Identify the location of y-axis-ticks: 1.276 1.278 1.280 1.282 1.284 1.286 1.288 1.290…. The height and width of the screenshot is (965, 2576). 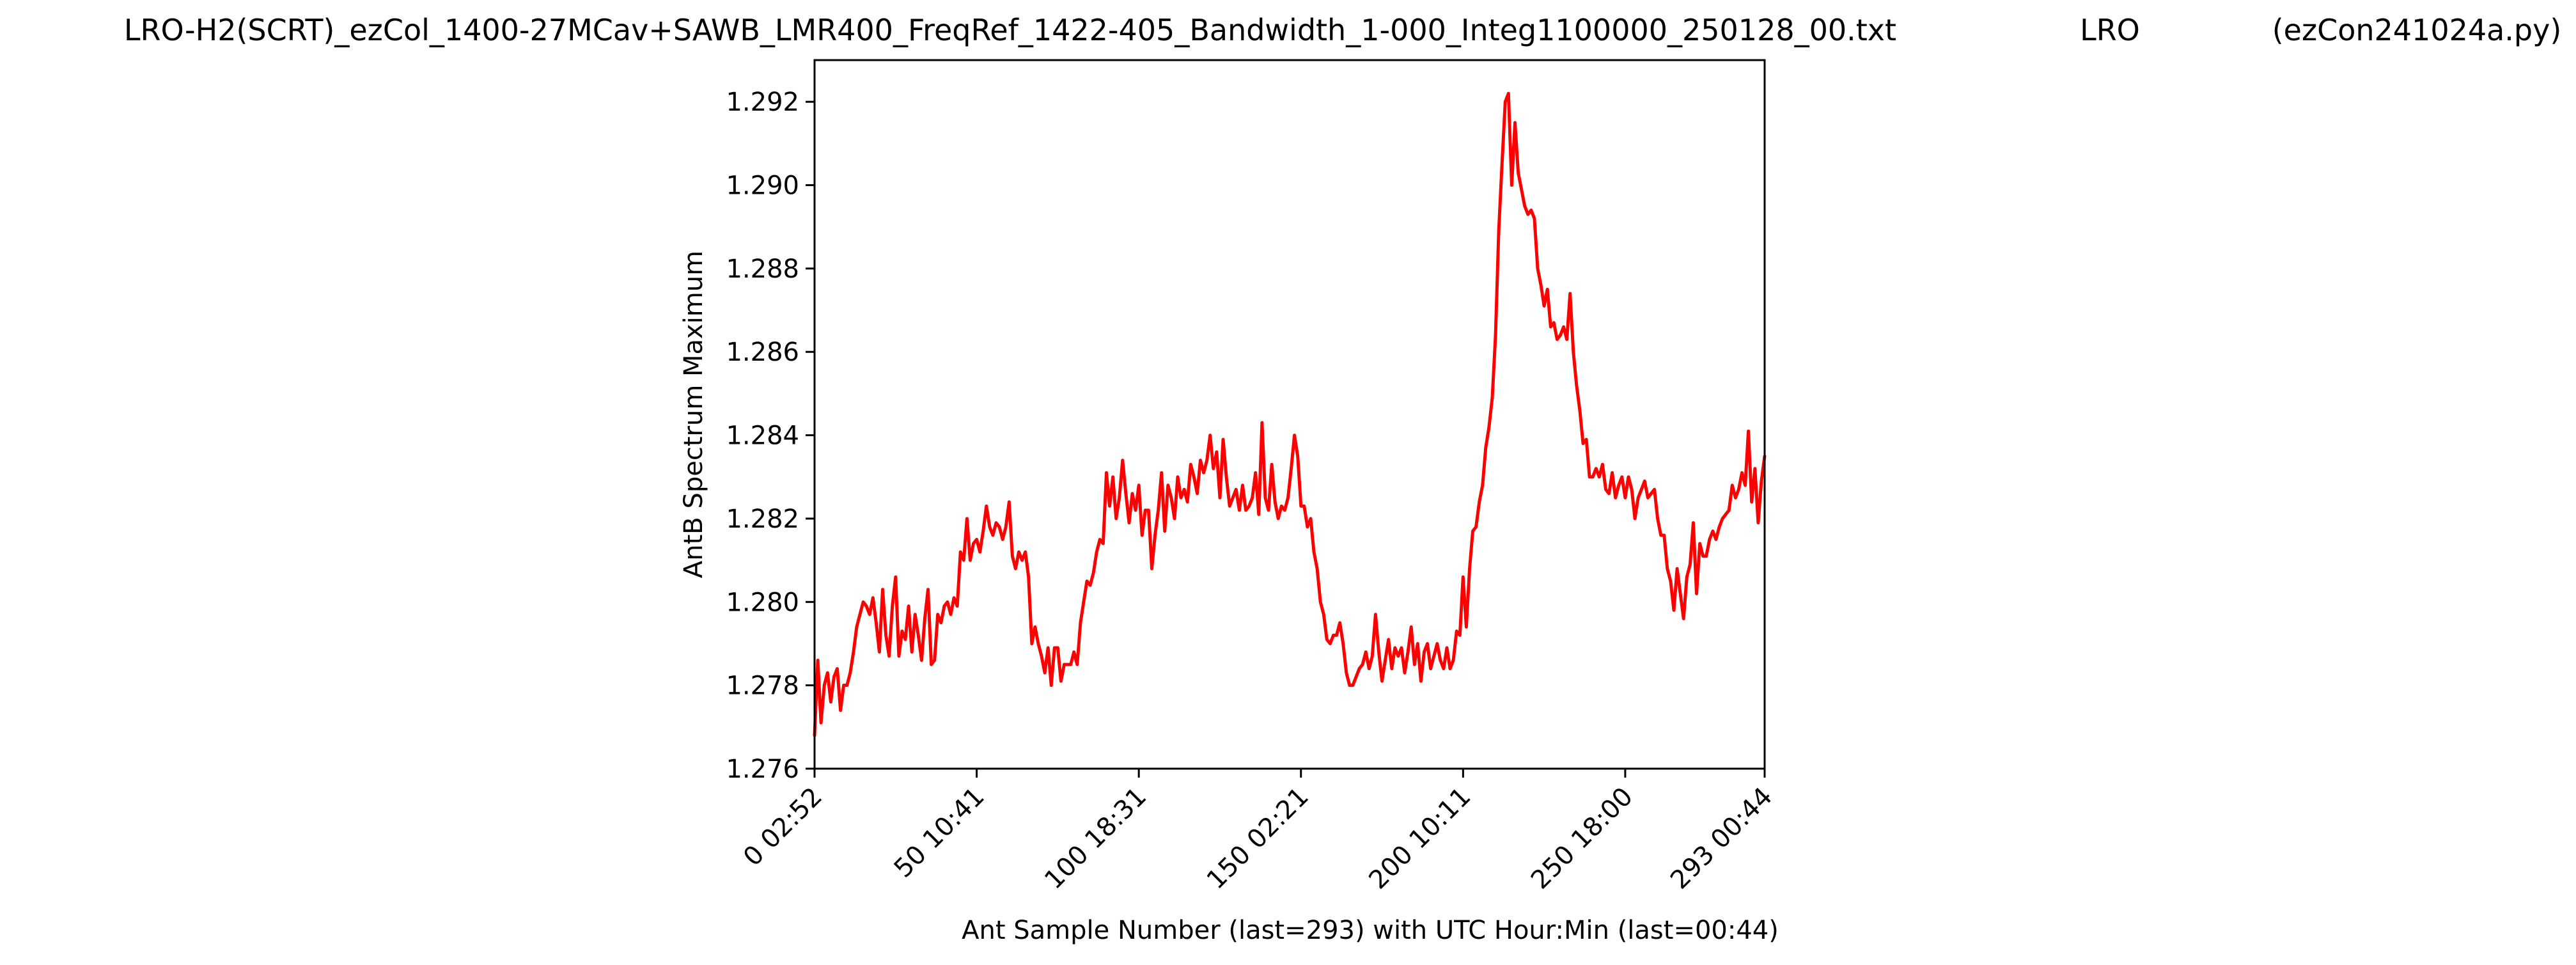
(770, 436).